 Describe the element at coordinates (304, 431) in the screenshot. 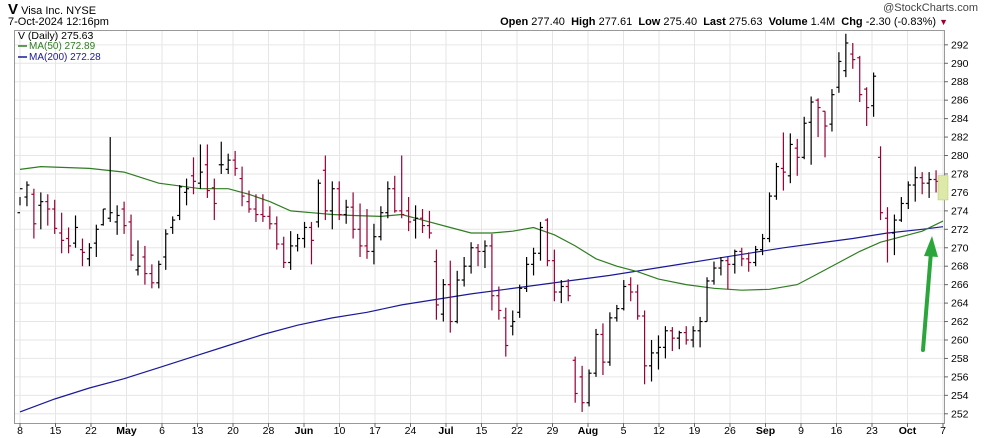

I see `x-tick-label: Jun` at that location.